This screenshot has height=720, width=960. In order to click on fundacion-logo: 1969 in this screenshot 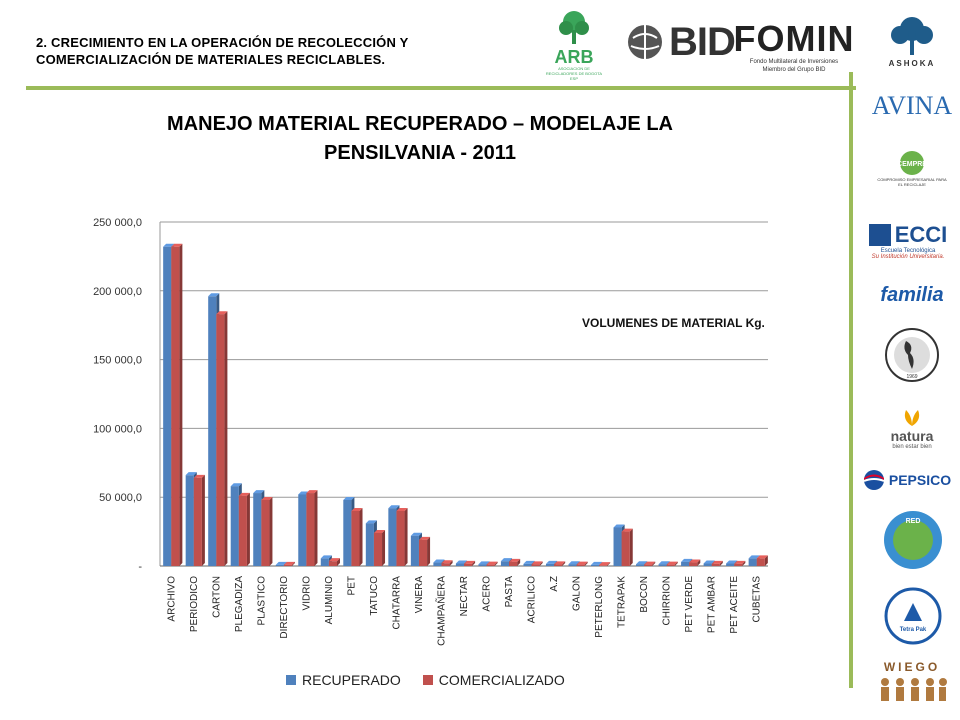, I will do `click(912, 355)`.